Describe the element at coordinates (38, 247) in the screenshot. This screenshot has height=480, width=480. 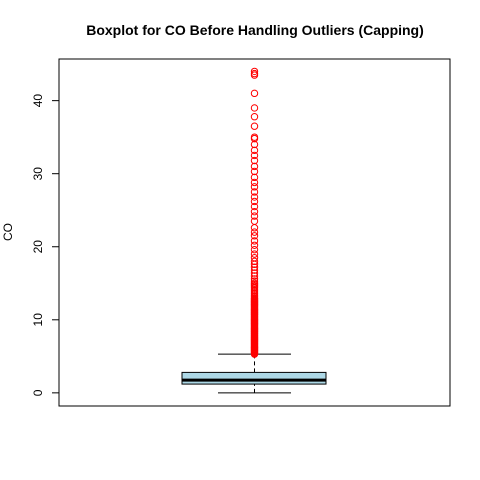
I see `y-tick-label: 20` at that location.